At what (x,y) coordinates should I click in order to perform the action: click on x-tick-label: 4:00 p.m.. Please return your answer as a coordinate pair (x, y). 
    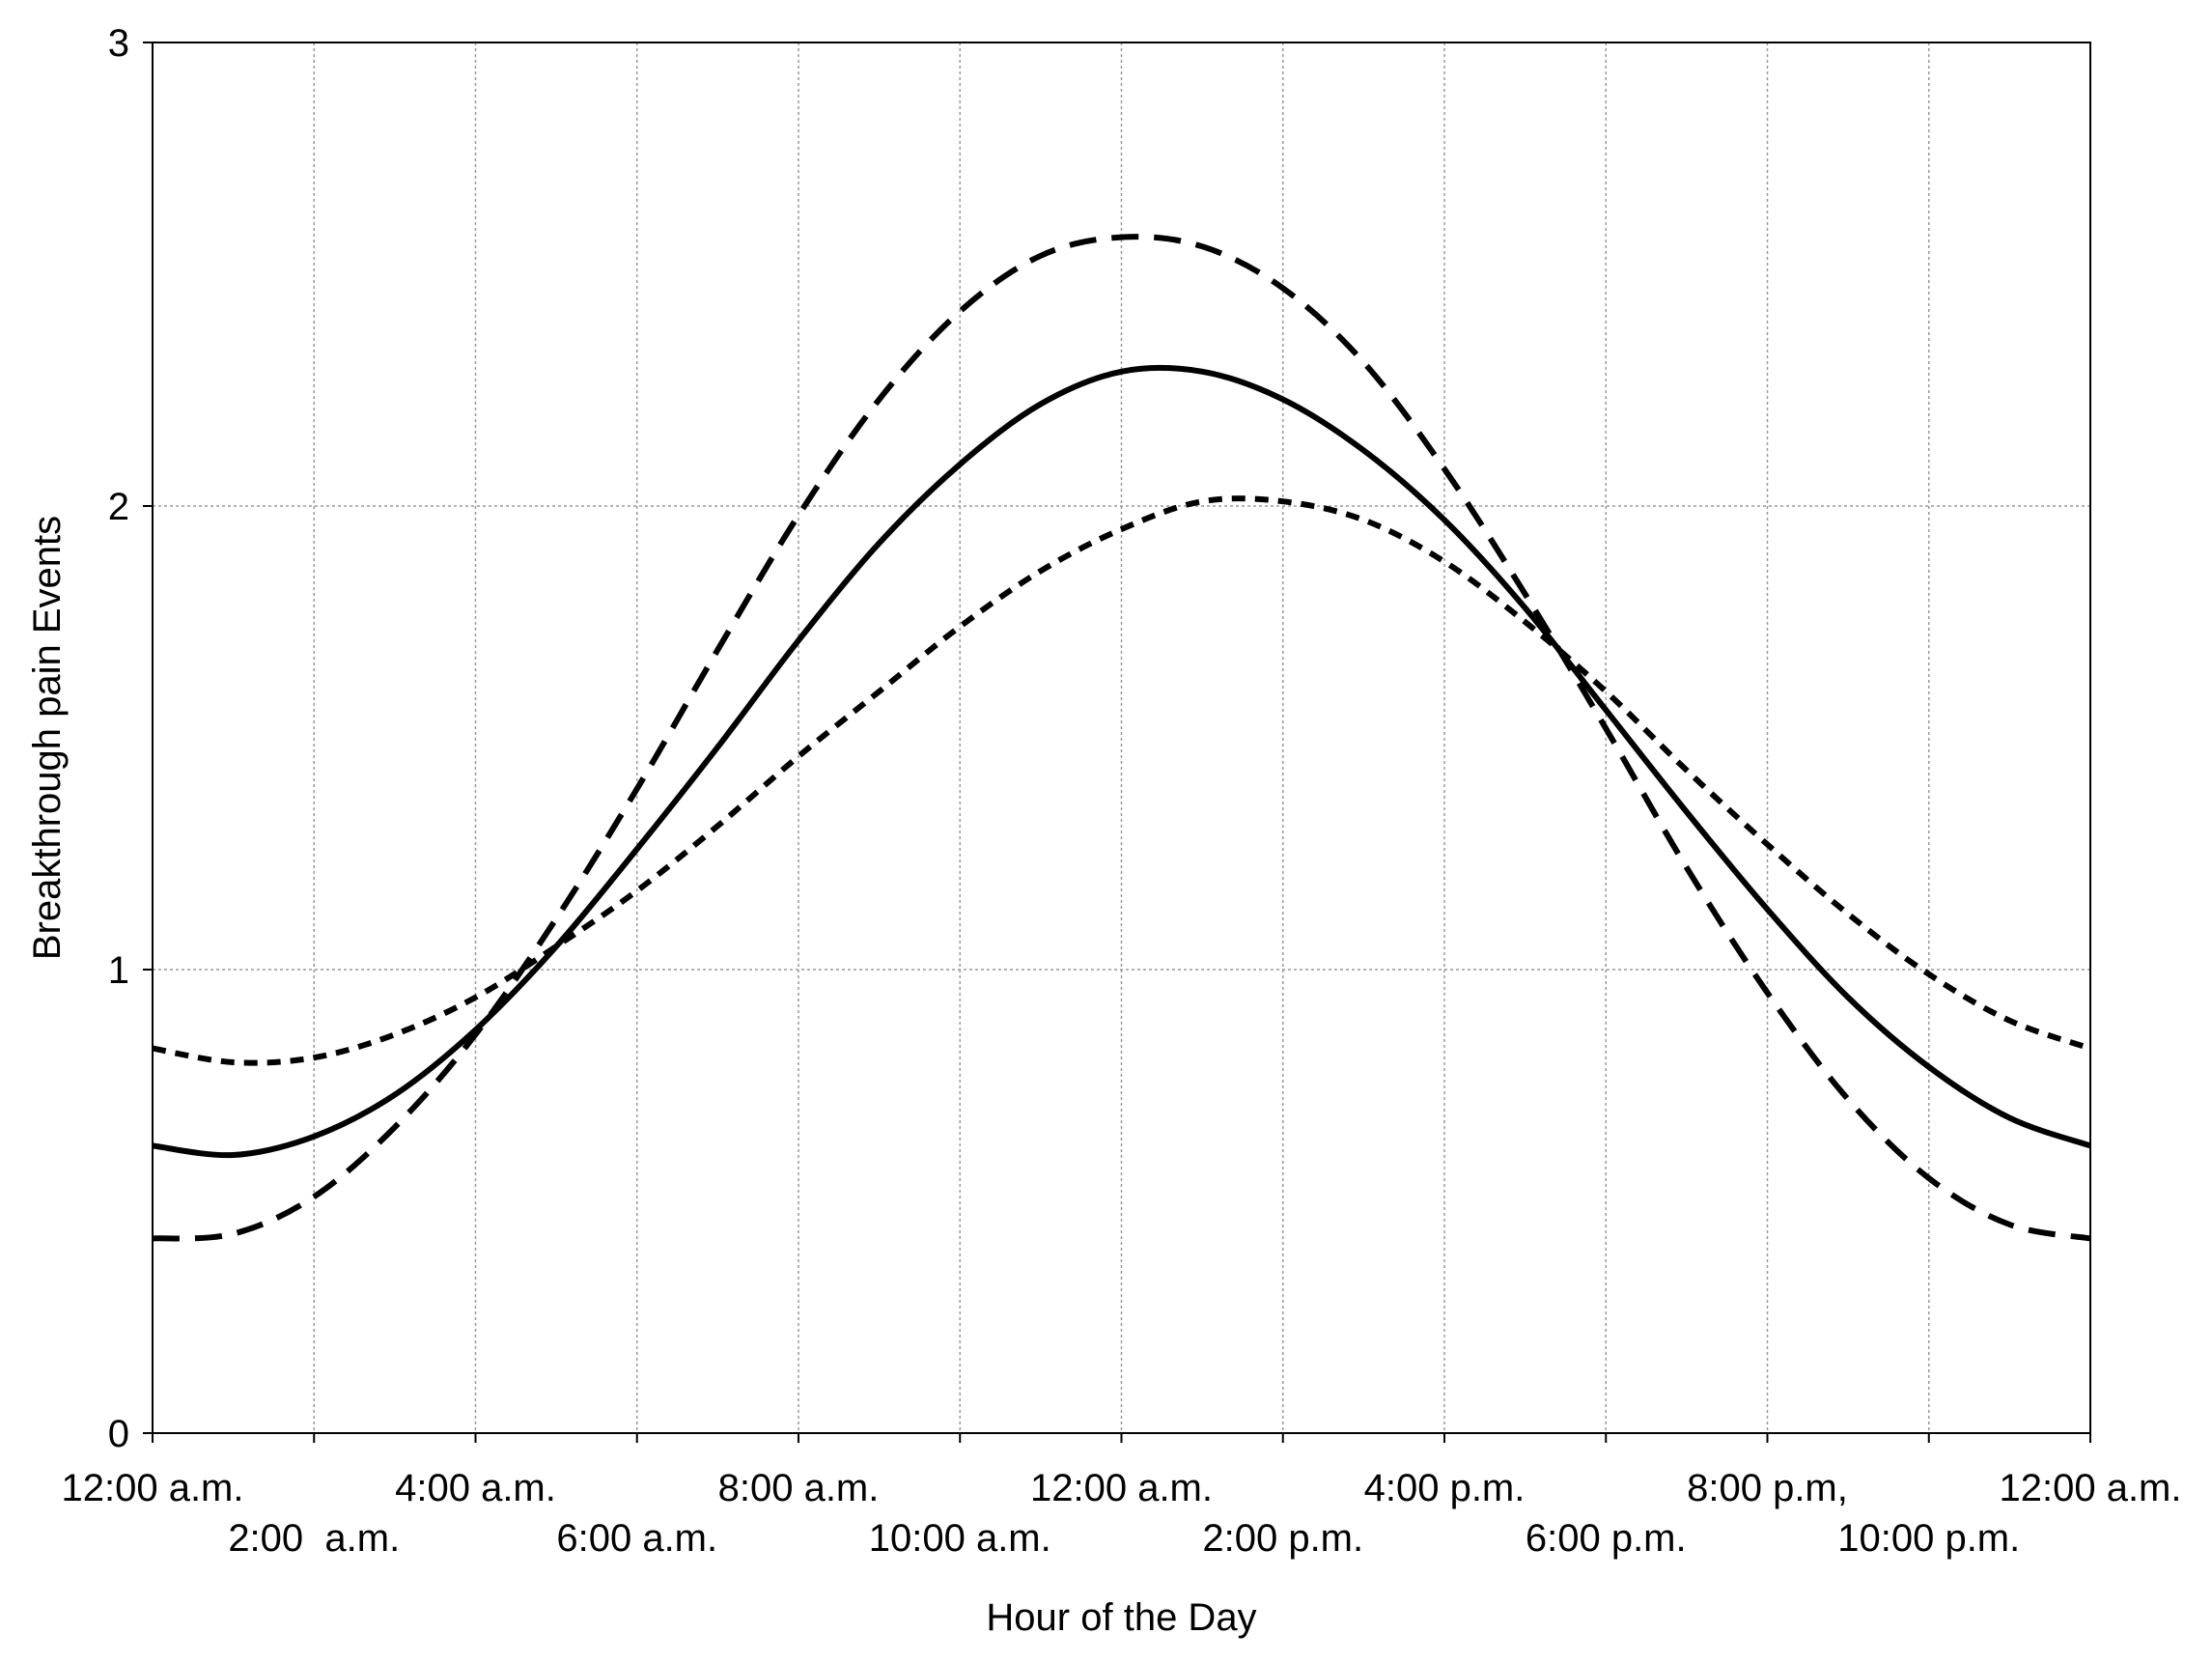
    Looking at the image, I should click on (1445, 1488).